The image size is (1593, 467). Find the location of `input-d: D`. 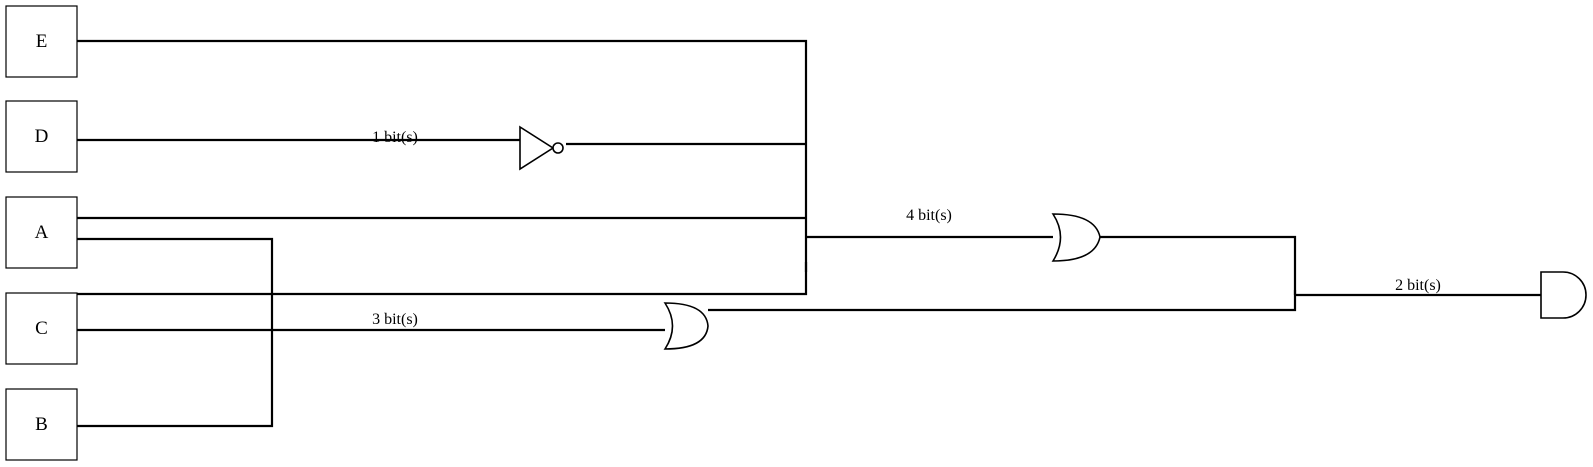

input-d: D is located at coordinates (41, 136).